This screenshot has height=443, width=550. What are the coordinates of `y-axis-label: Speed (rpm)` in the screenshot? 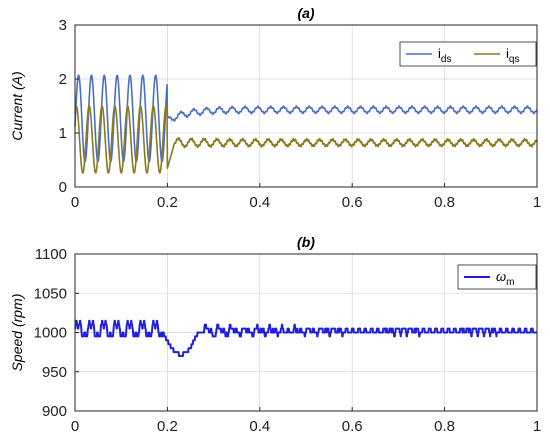 It's located at (17, 333).